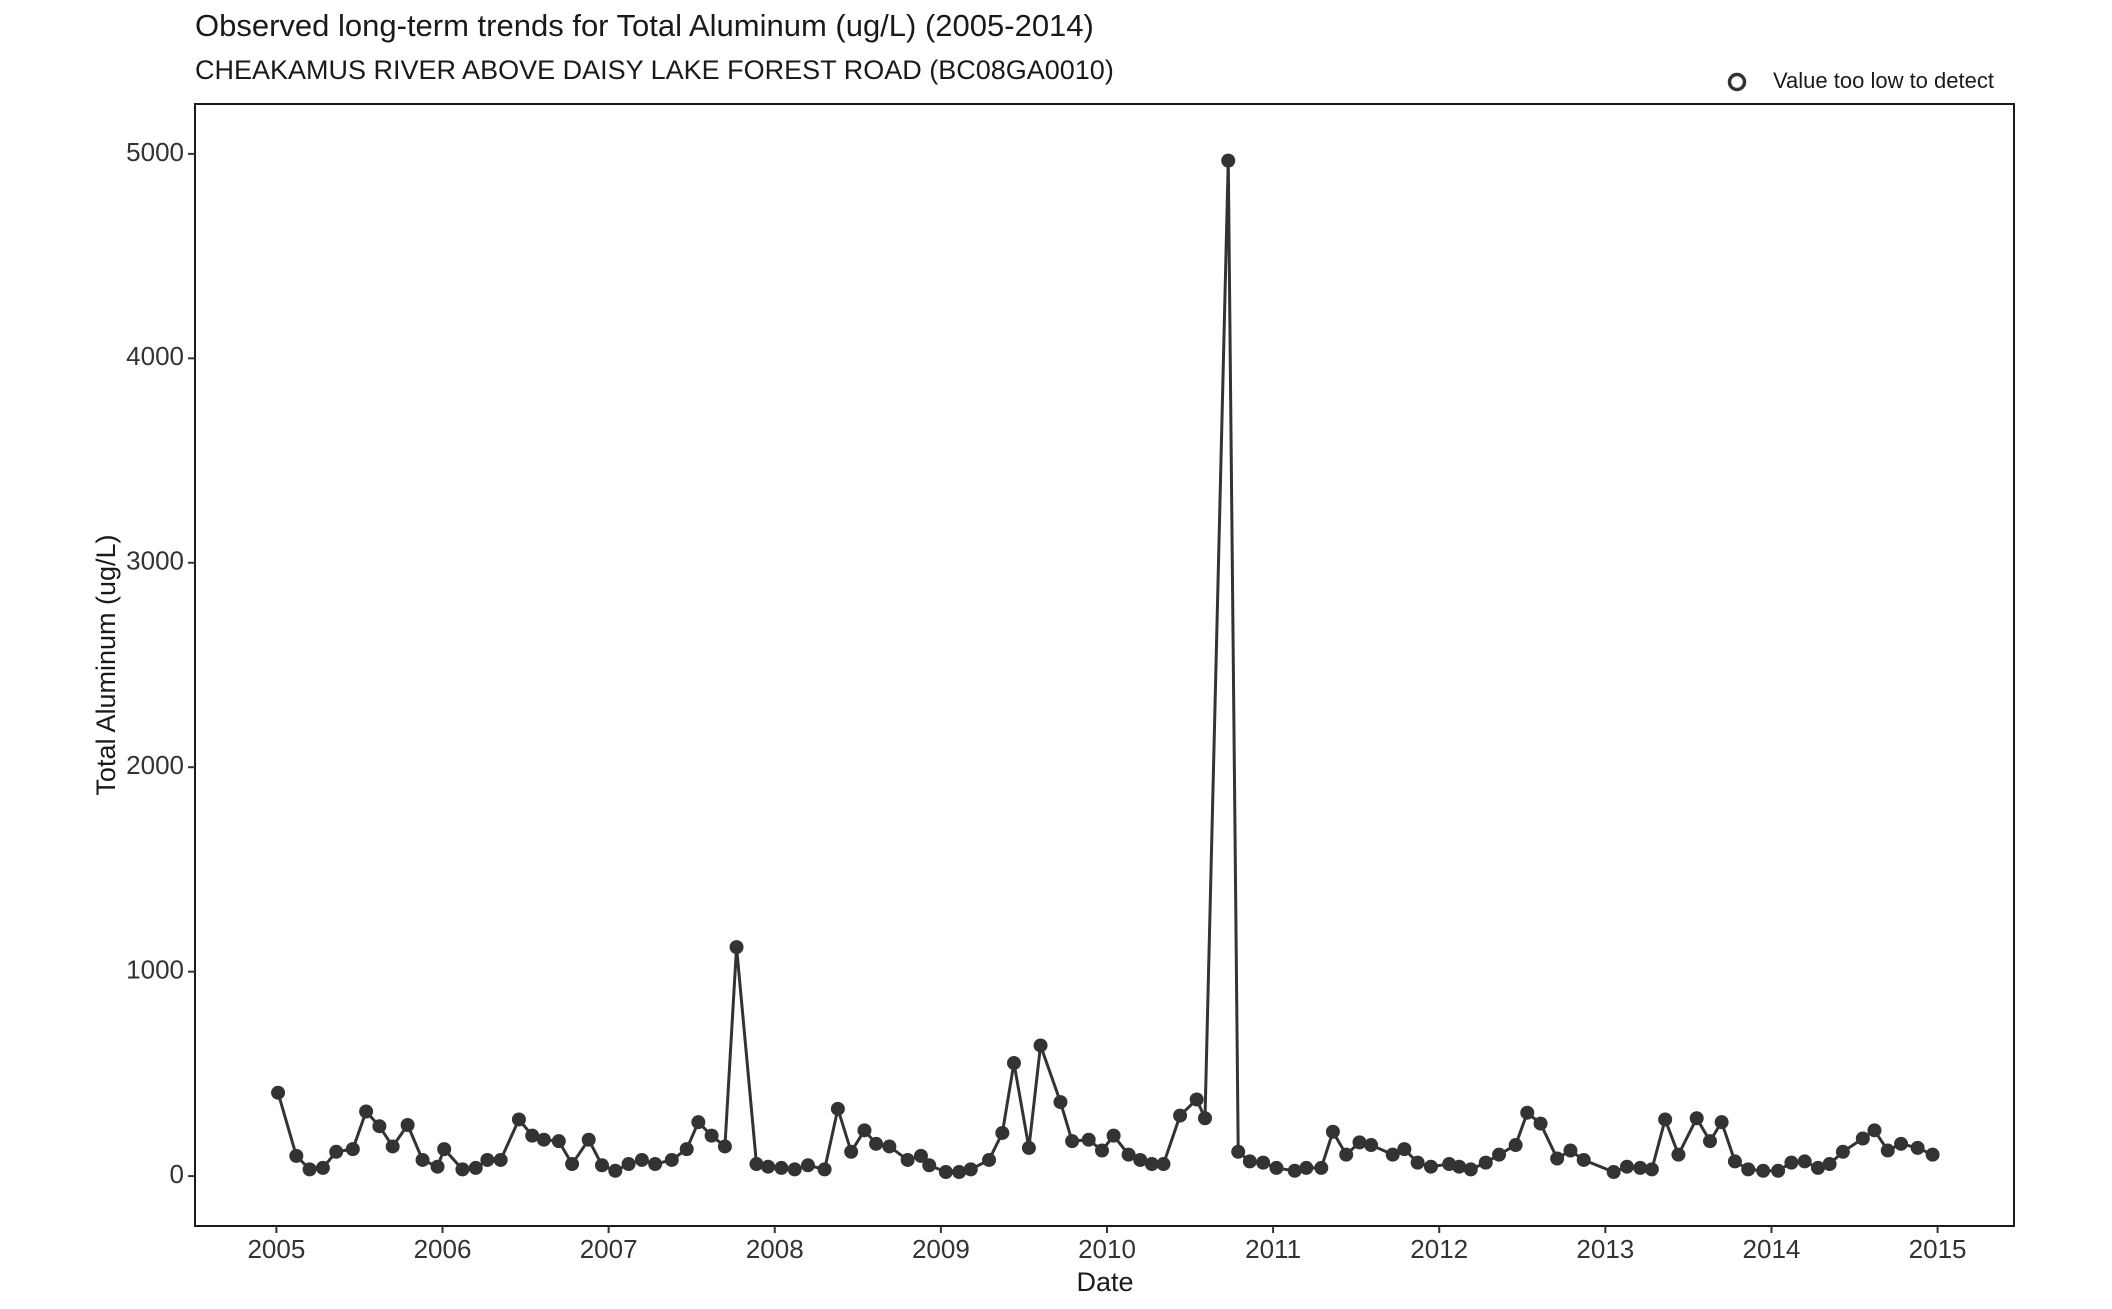 This screenshot has width=2112, height=1309. Describe the element at coordinates (155, 970) in the screenshot. I see `y-tick-label: 1000` at that location.